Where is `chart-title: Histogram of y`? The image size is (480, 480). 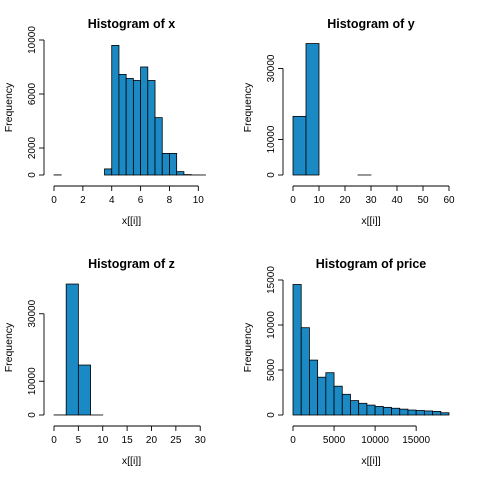
chart-title: Histogram of y is located at coordinates (371, 24).